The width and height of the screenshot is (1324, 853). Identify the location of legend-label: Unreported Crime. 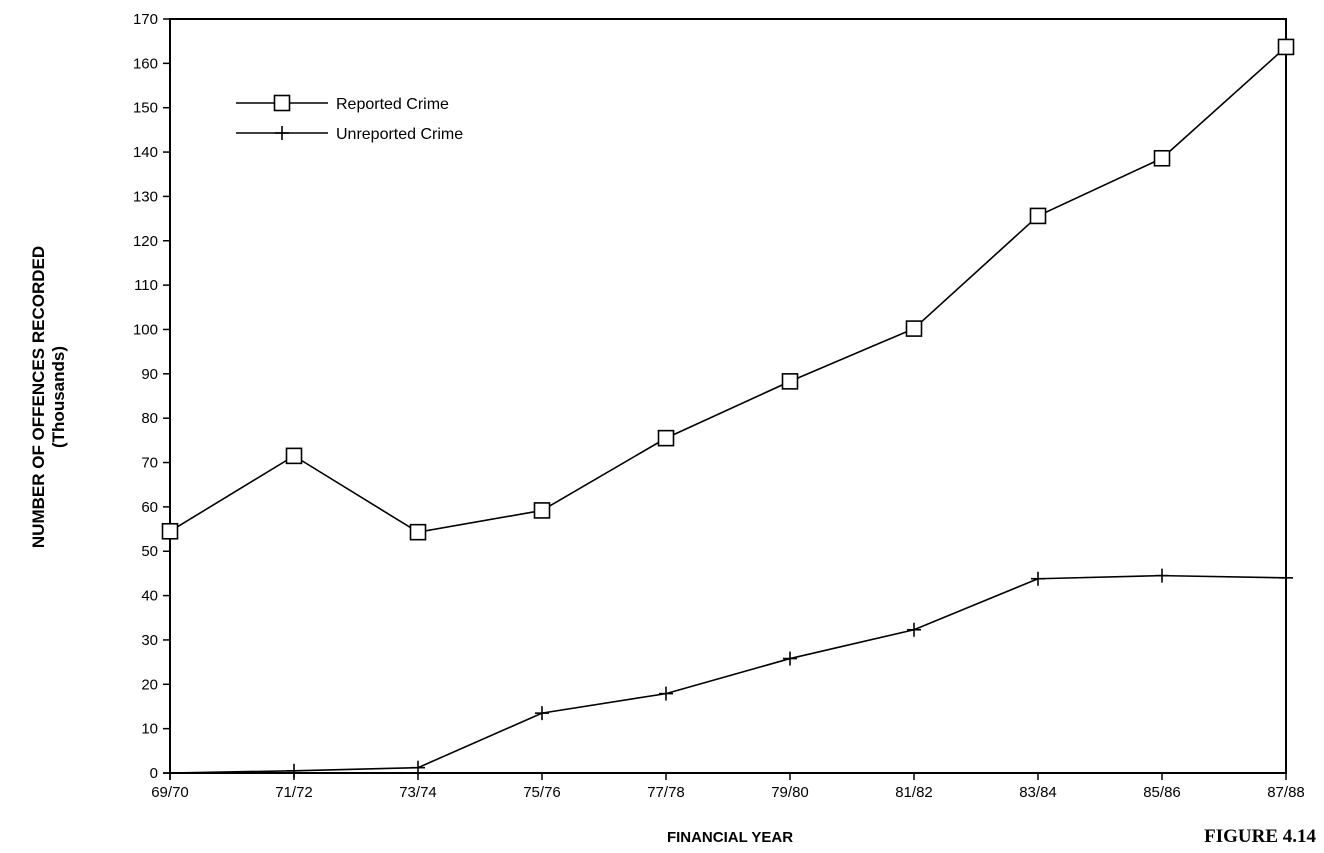
(399, 134).